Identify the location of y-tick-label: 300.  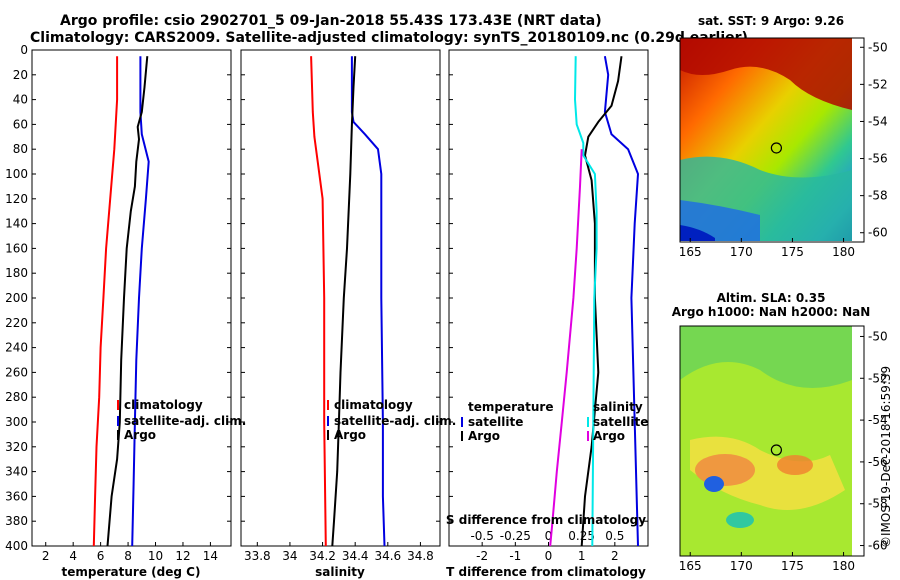
(16, 422).